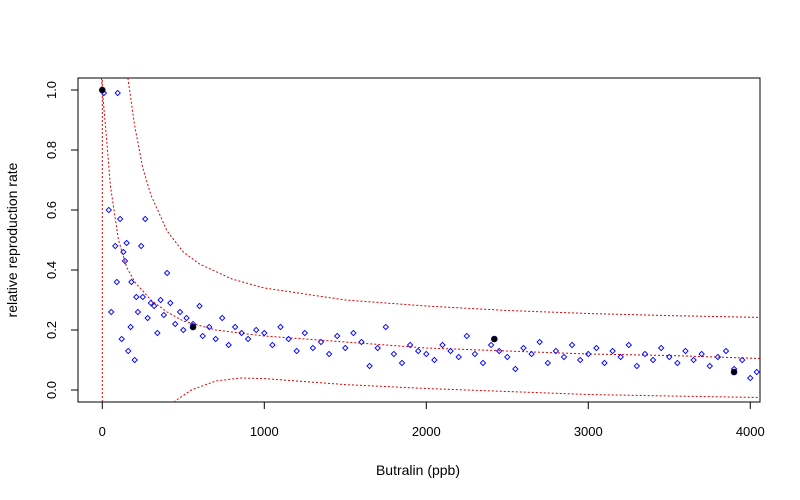  Describe the element at coordinates (418, 470) in the screenshot. I see `x-axis-label: Butralin (ppb)` at that location.